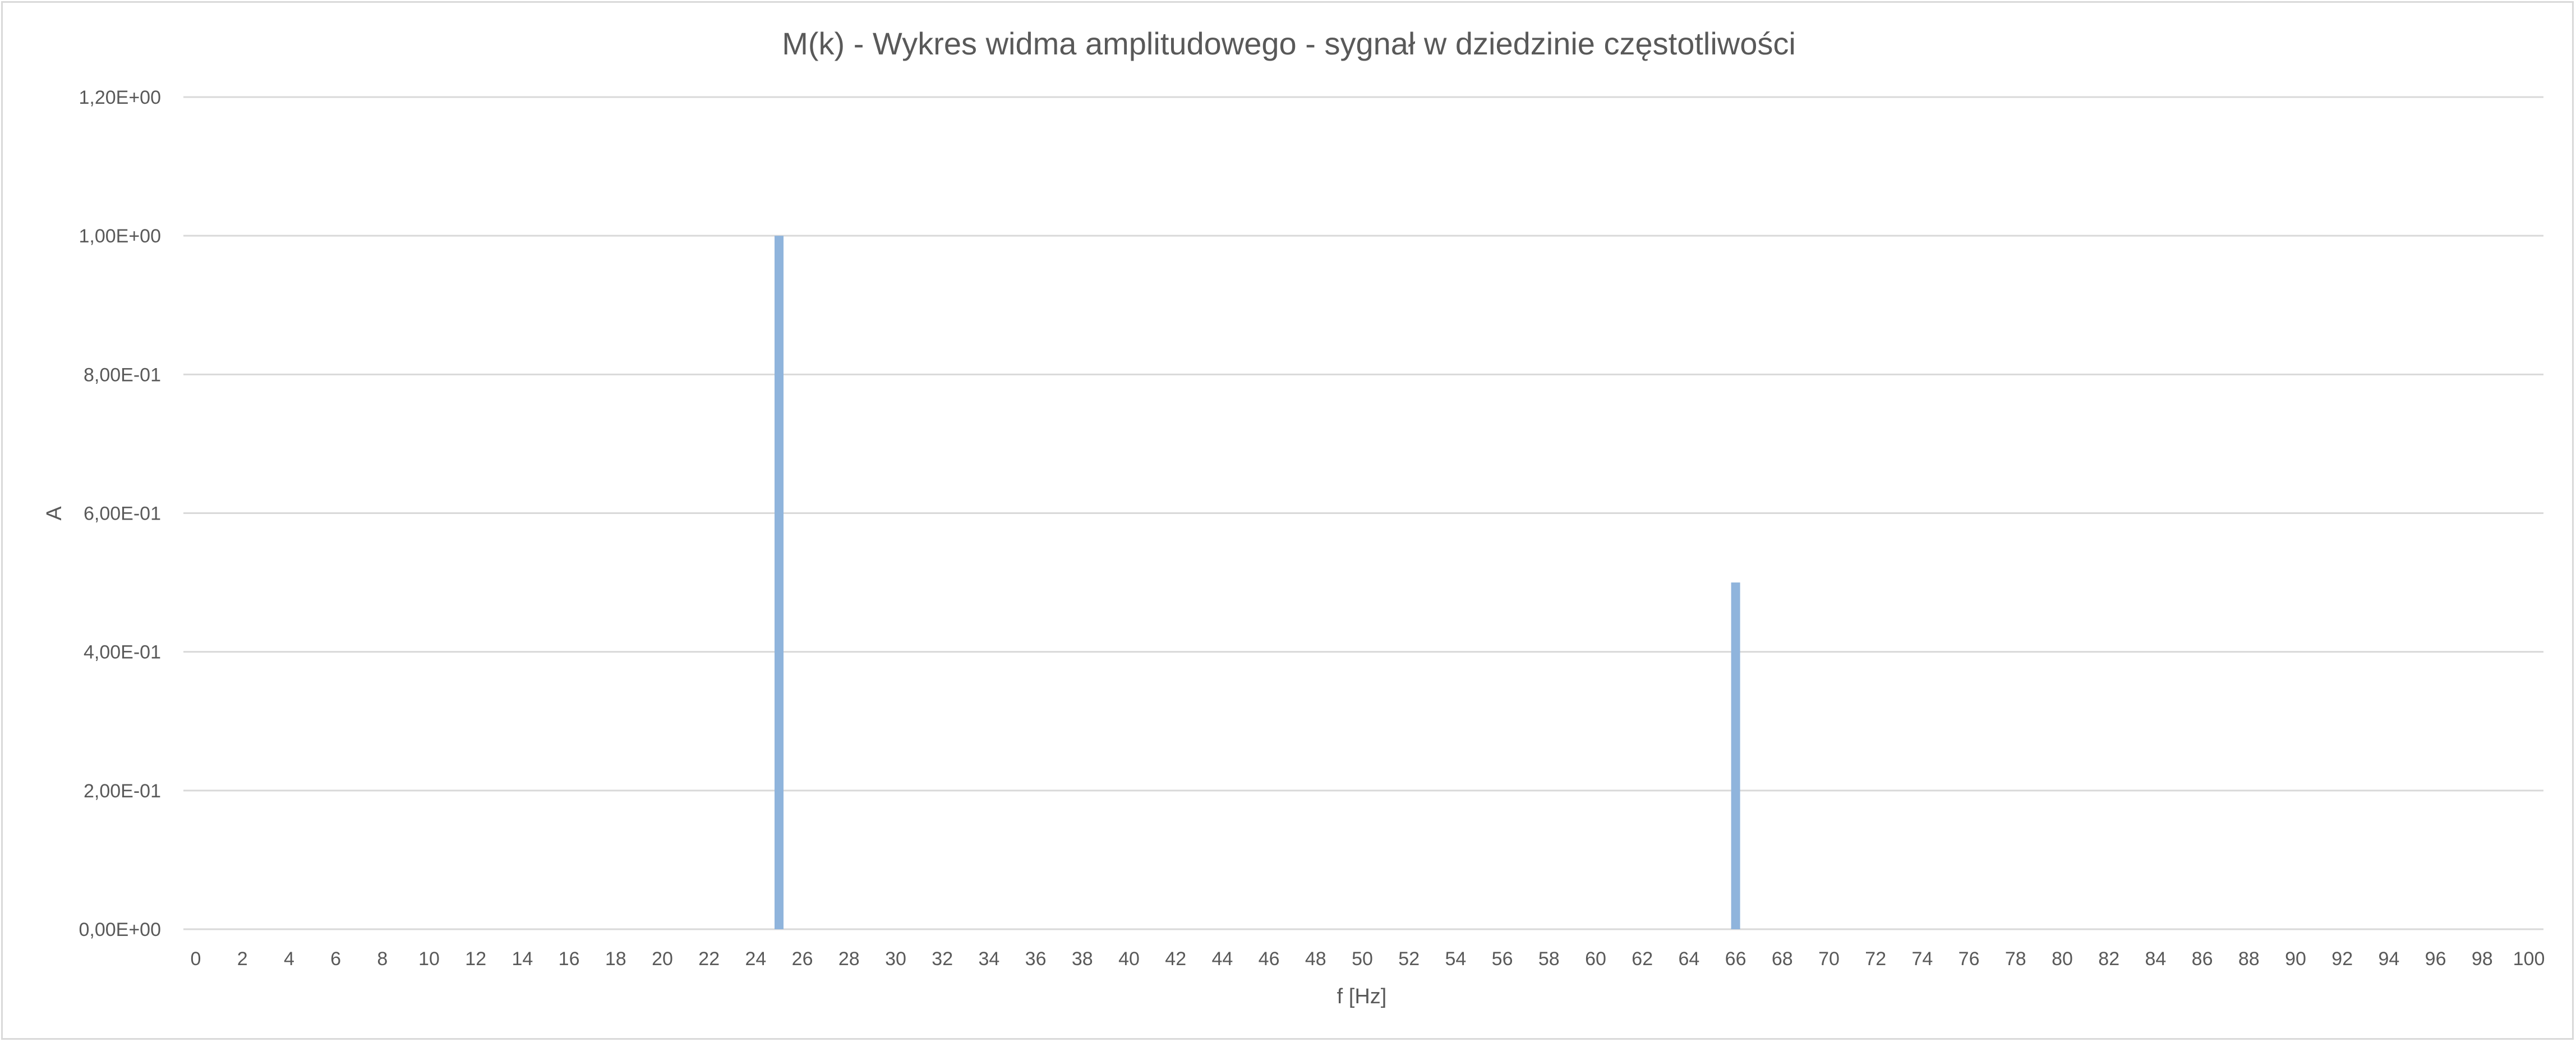  Describe the element at coordinates (2062, 959) in the screenshot. I see `x-tick-label: 80` at that location.